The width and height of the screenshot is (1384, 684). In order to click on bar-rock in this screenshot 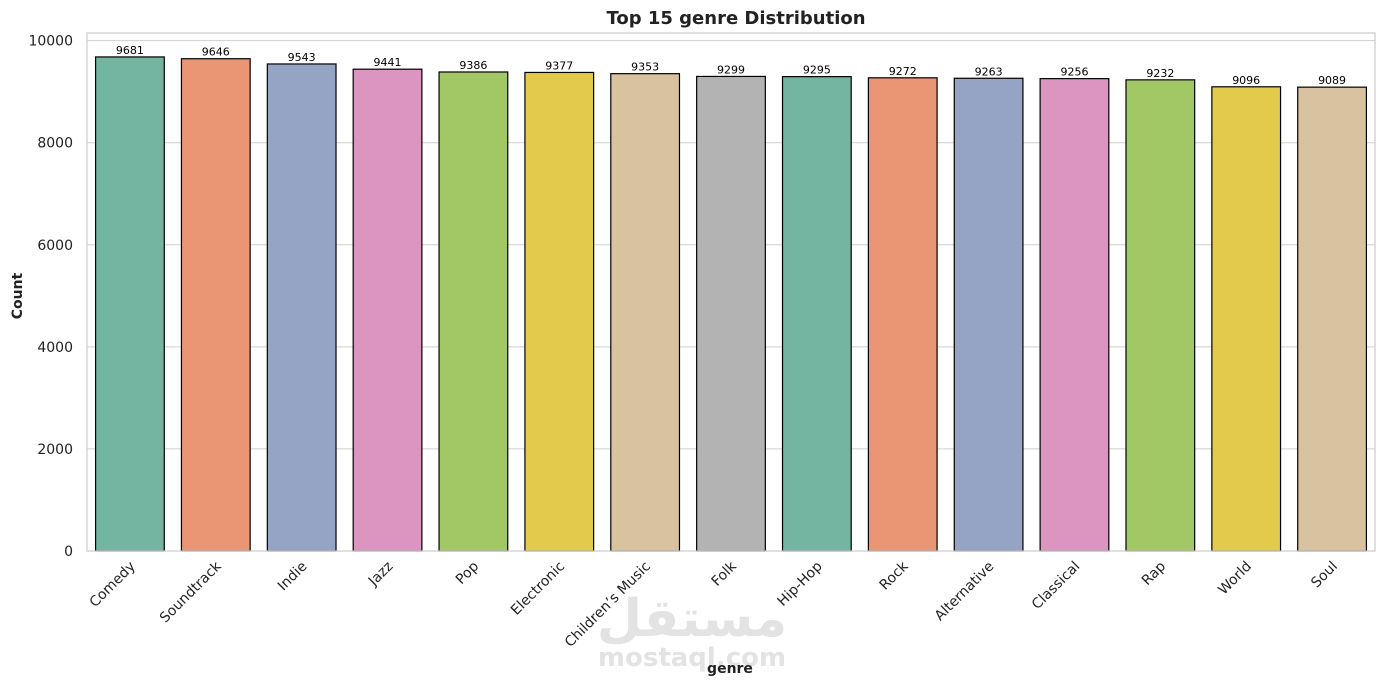, I will do `click(902, 314)`.